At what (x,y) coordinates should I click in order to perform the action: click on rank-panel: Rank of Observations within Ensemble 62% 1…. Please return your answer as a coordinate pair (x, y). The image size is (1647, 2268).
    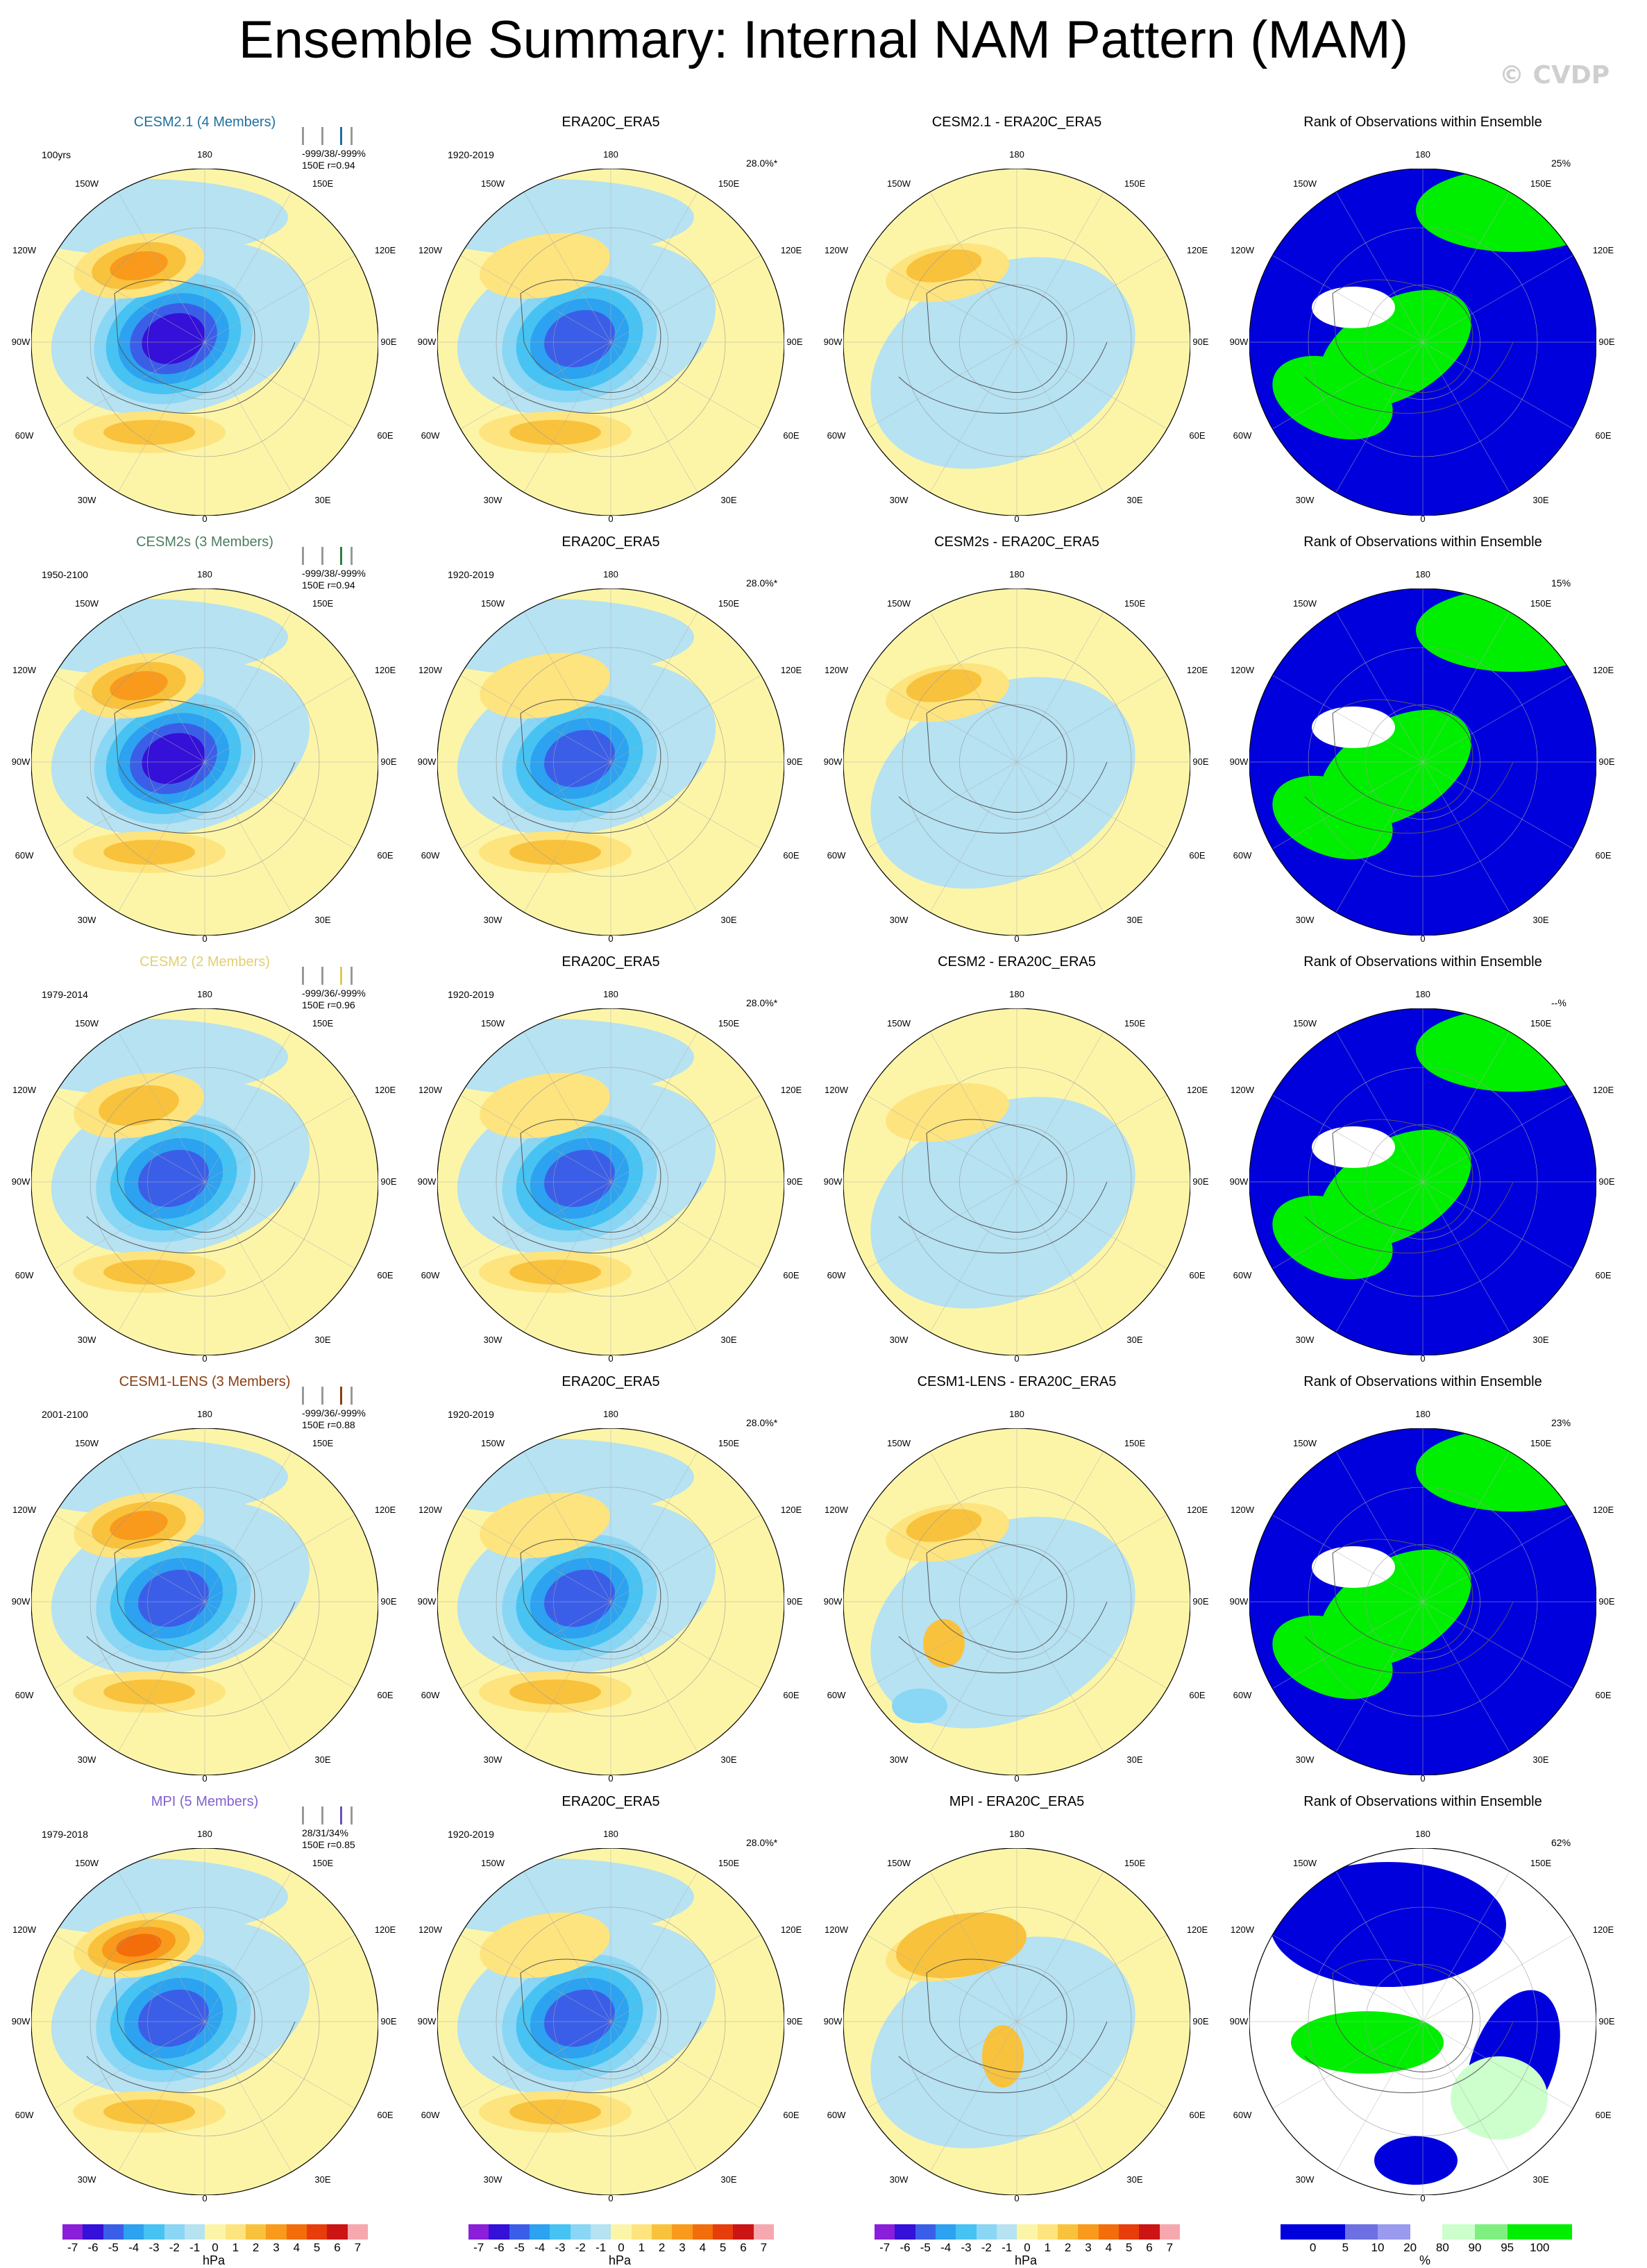
    Looking at the image, I should click on (1423, 2002).